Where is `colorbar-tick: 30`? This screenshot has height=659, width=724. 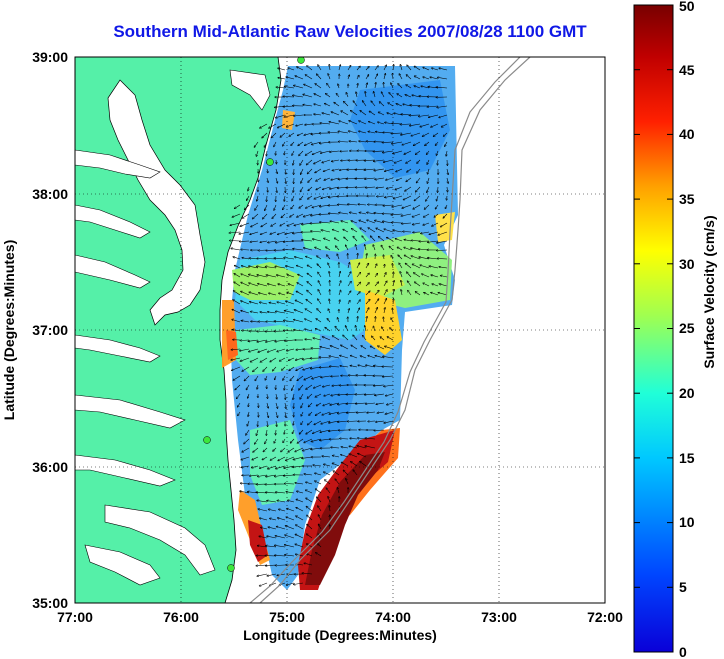 colorbar-tick: 30 is located at coordinates (687, 264).